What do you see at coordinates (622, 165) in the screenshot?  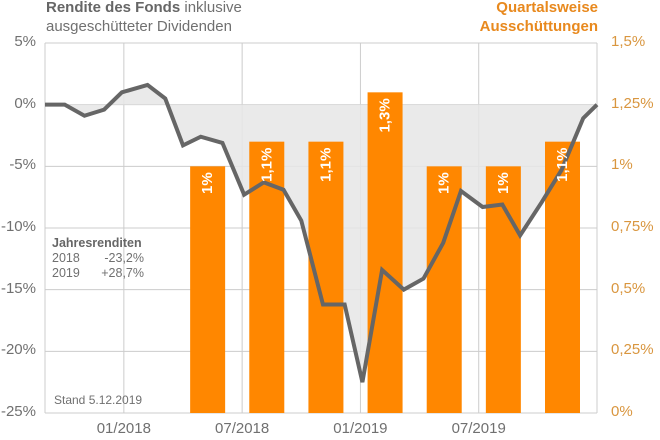 I see `y-tick-label-right: 1%` at bounding box center [622, 165].